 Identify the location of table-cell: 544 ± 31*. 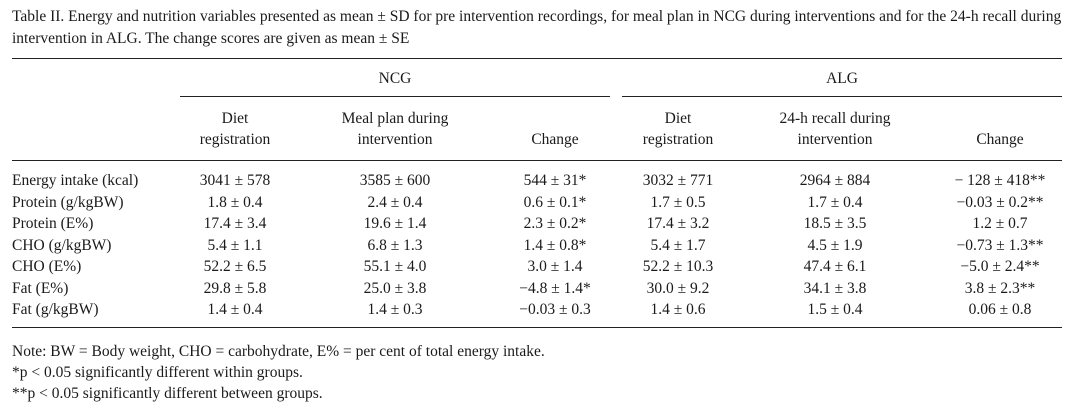
(555, 180).